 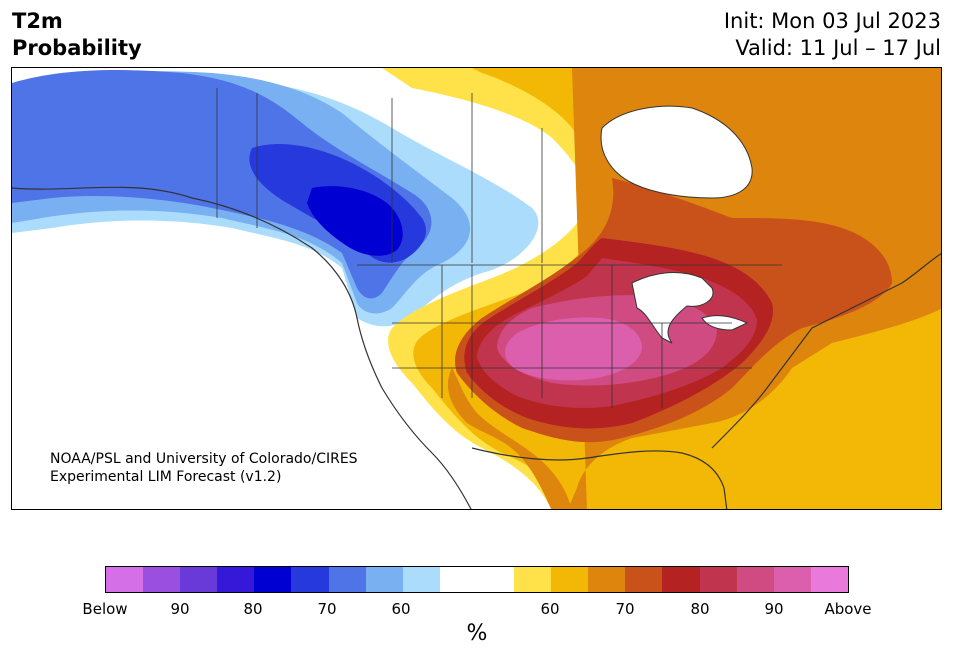 I want to click on colorbar-tick-label: Below, so click(x=105, y=609).